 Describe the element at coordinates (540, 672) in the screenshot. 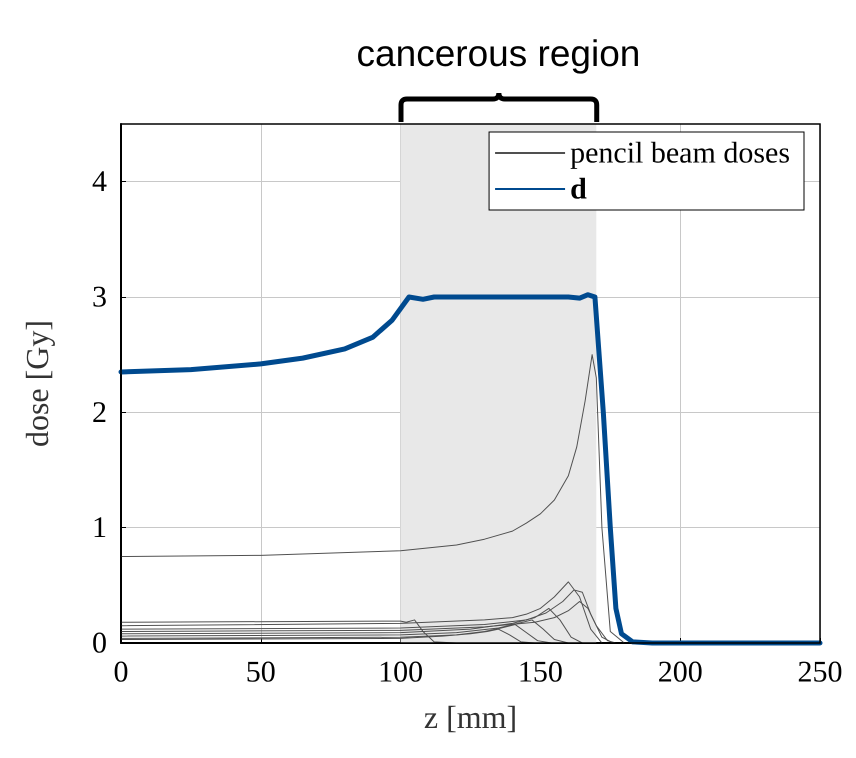

I see `x-tick-label: 150` at that location.